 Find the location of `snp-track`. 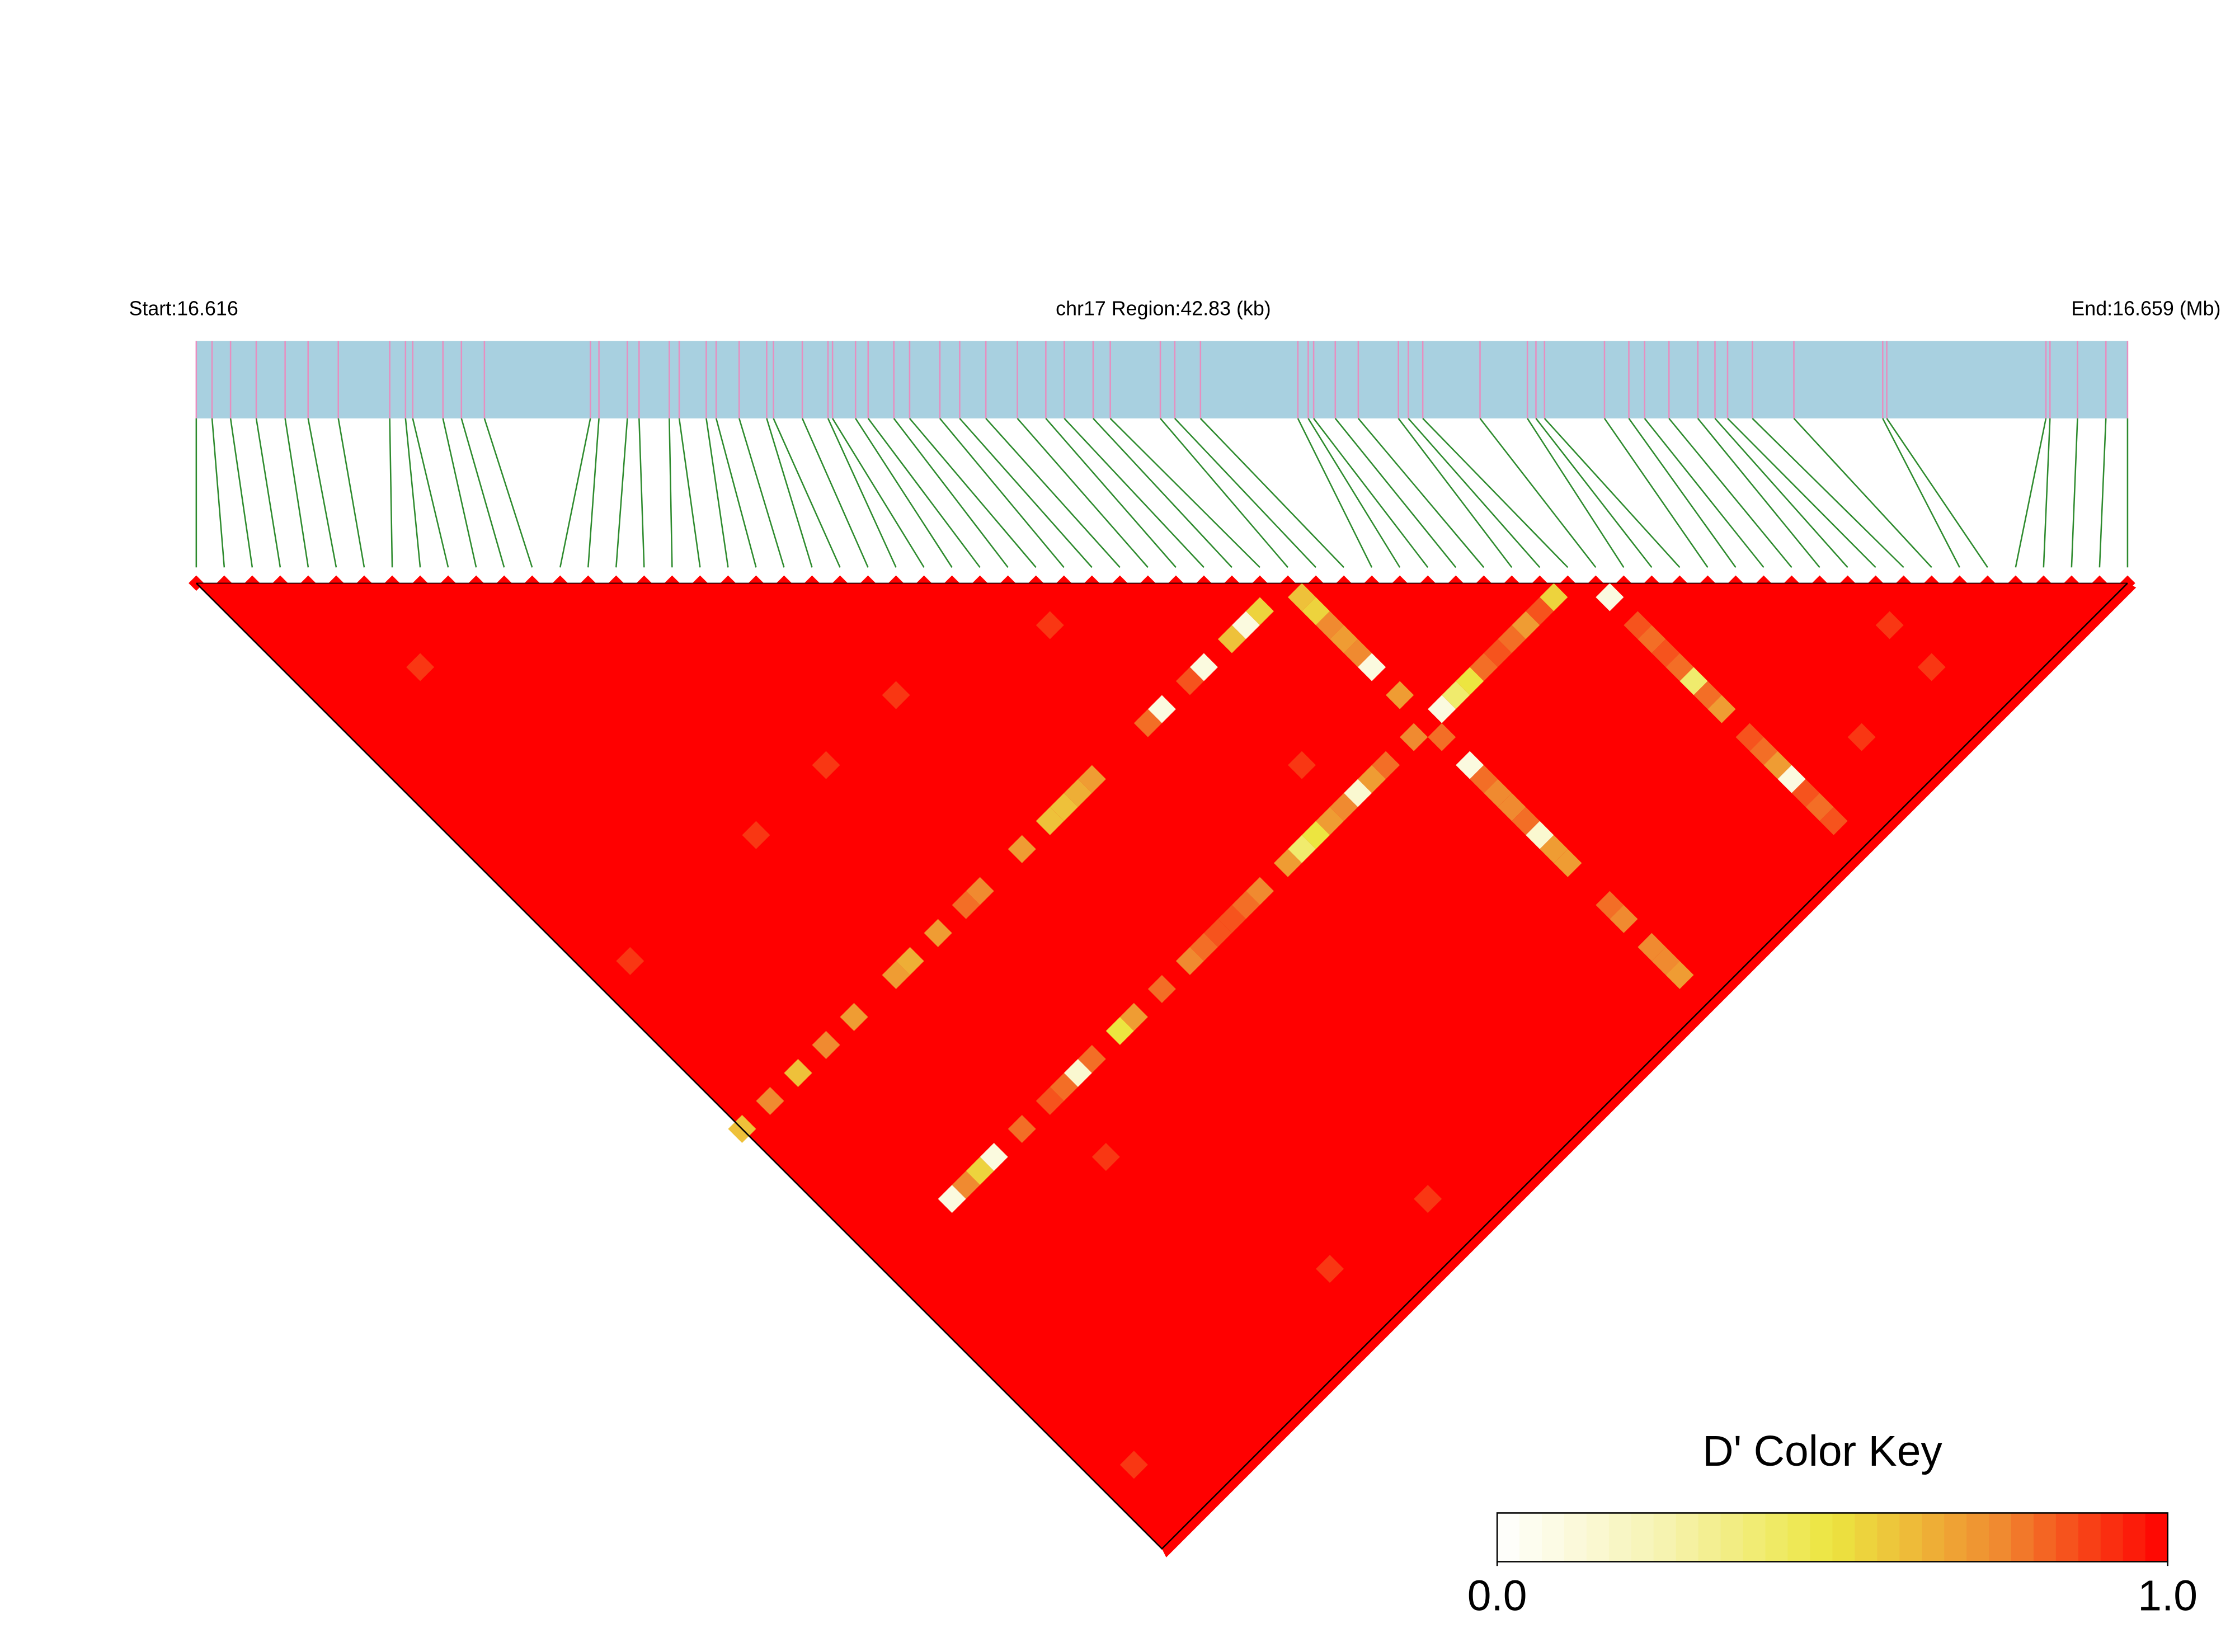

snp-track is located at coordinates (1162, 379).